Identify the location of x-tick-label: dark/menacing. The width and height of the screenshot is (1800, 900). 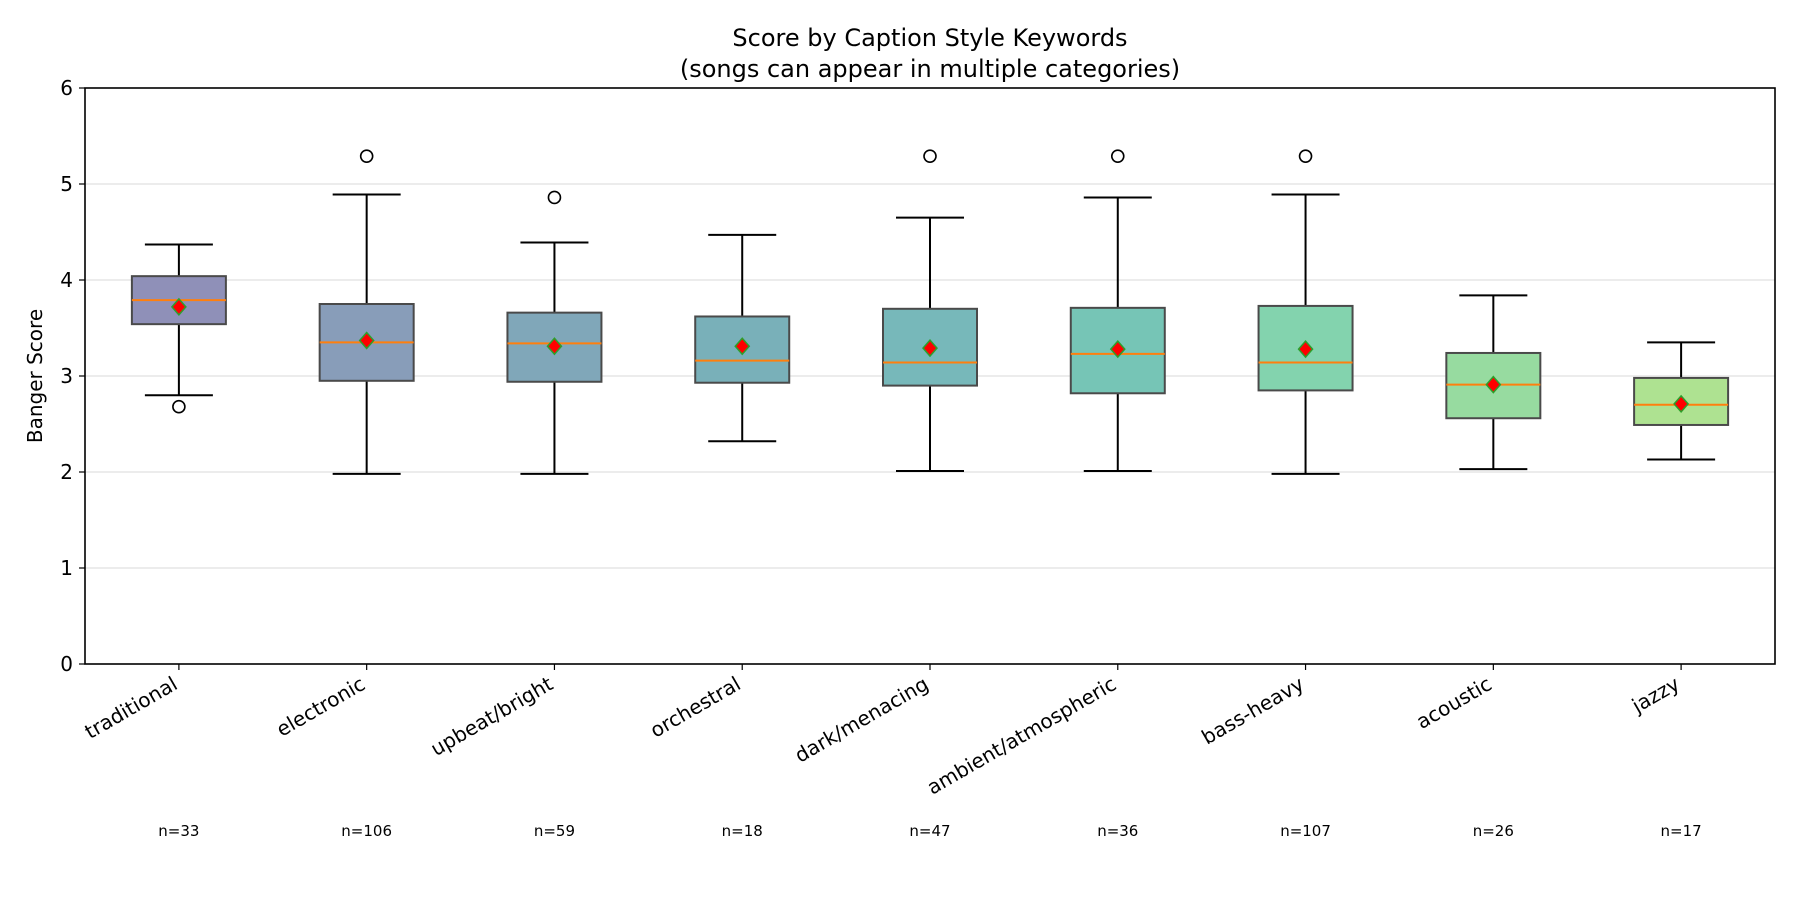
(861, 720).